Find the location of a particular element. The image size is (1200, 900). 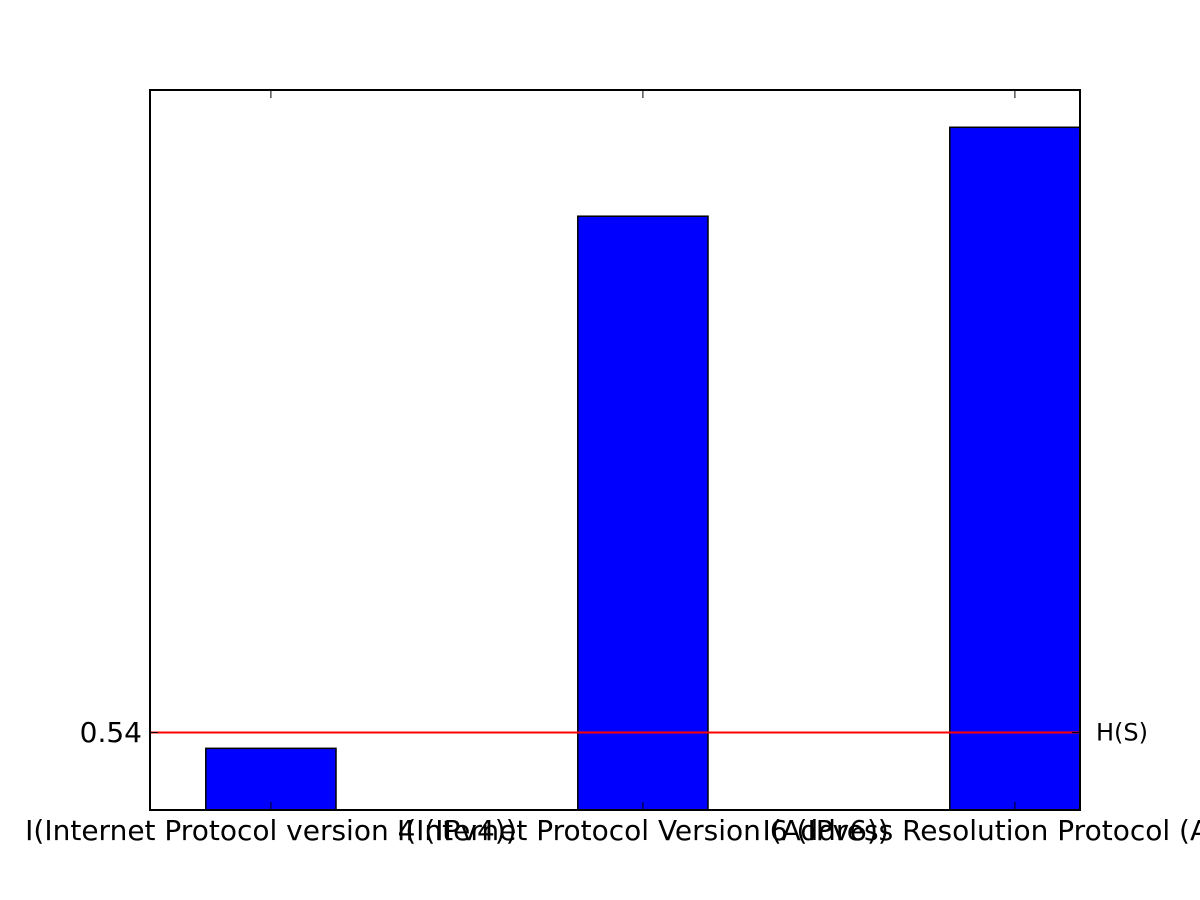

x-tick-label-1: I(Internet Protocol version 4 (IPv4)) is located at coordinates (270, 830).